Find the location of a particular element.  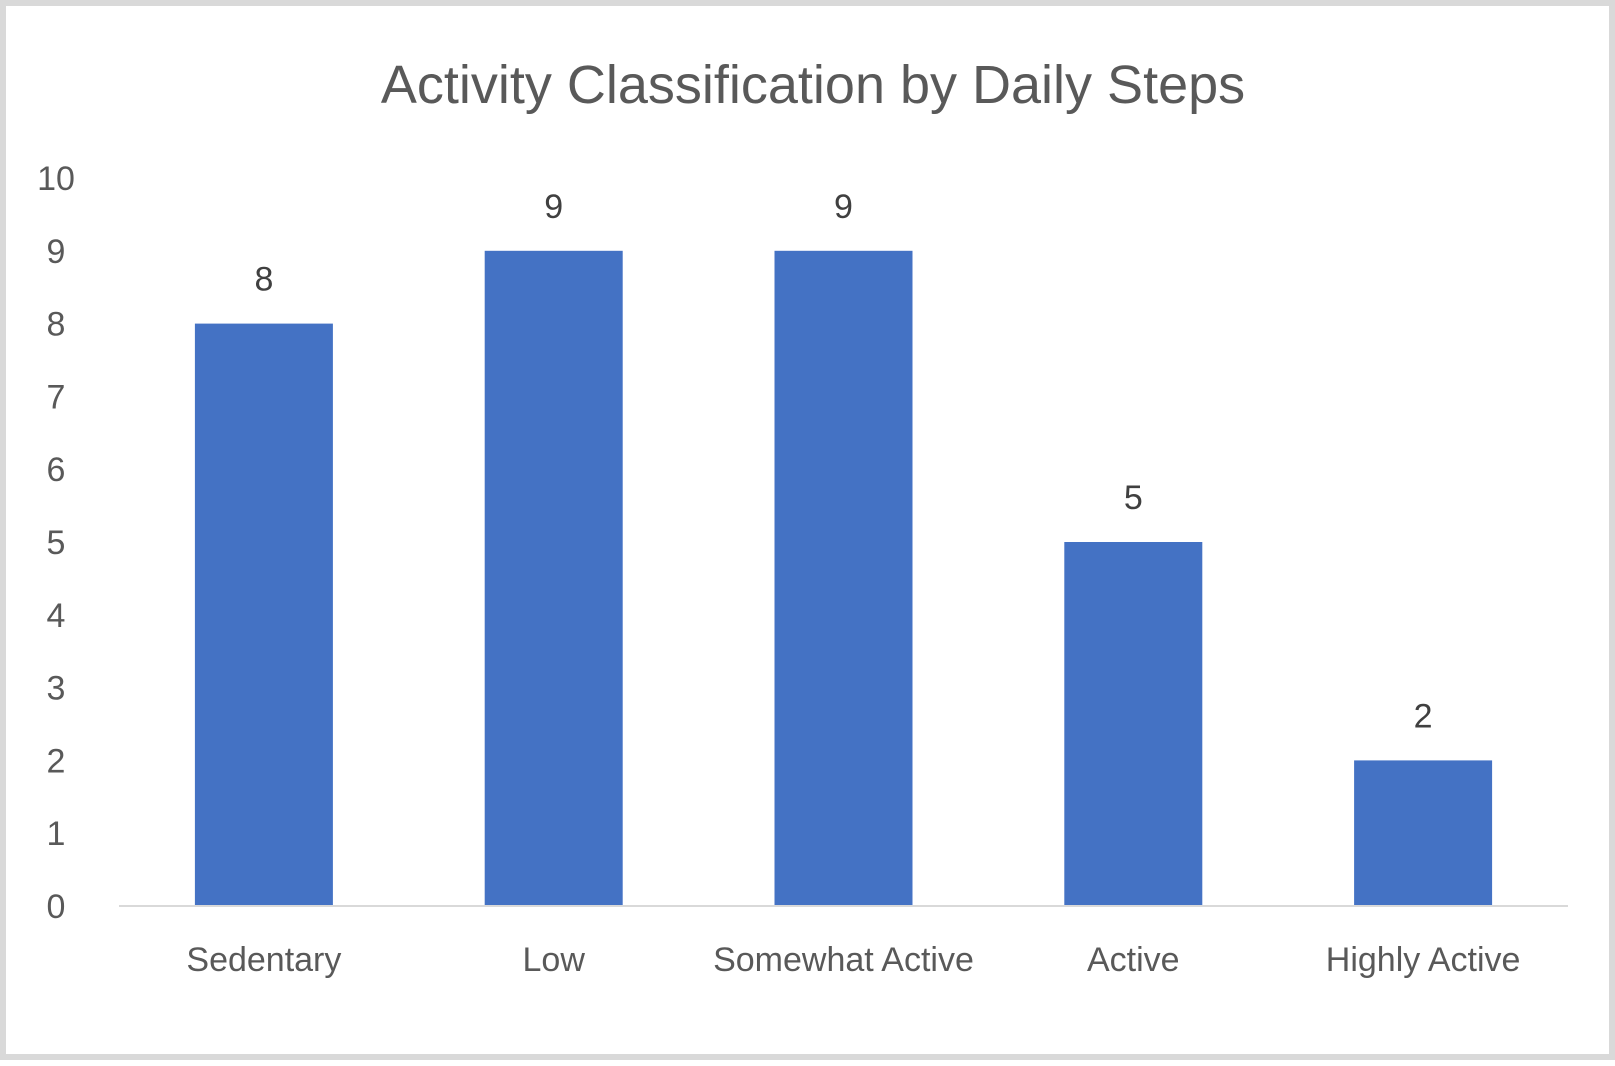

y-tick-label: 8 is located at coordinates (56, 325).